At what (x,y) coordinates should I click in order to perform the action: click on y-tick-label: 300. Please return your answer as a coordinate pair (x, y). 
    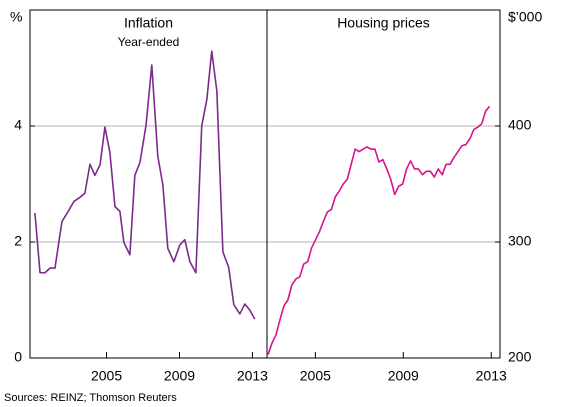
    Looking at the image, I should click on (520, 241).